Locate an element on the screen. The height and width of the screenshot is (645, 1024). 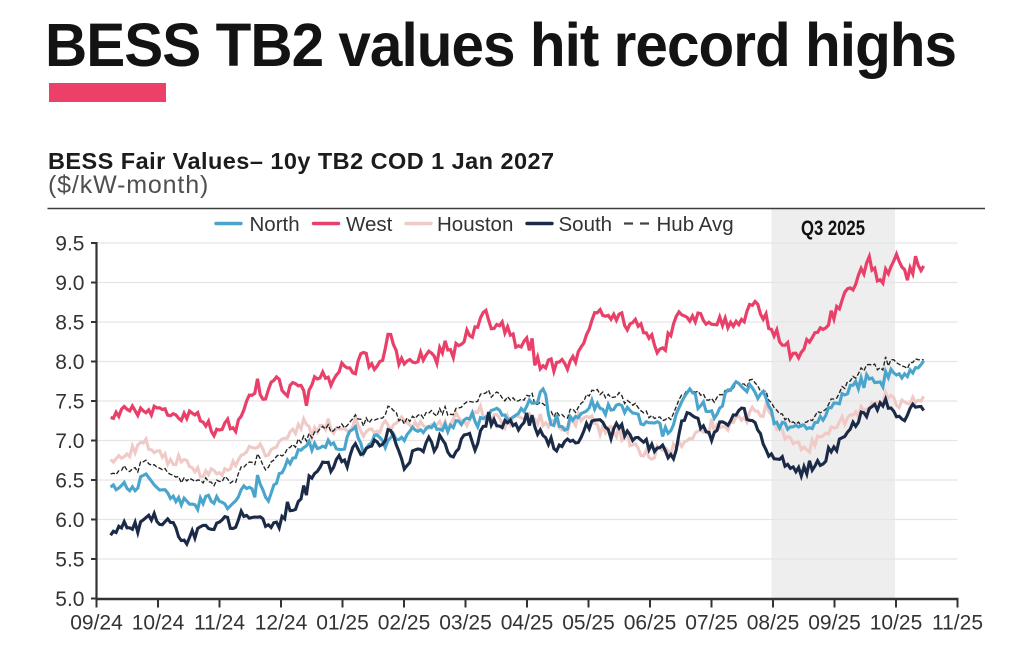
svg-text: 6.5 is located at coordinates (69, 480).